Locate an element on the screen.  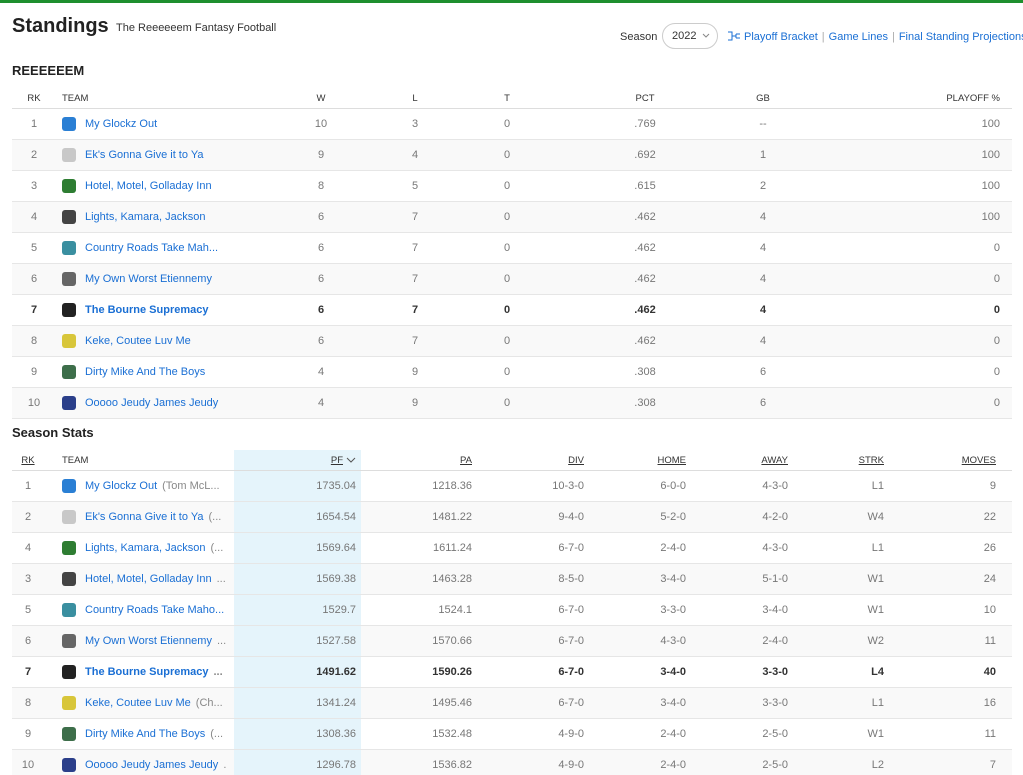
cell-value: .692 is located at coordinates (645, 155).